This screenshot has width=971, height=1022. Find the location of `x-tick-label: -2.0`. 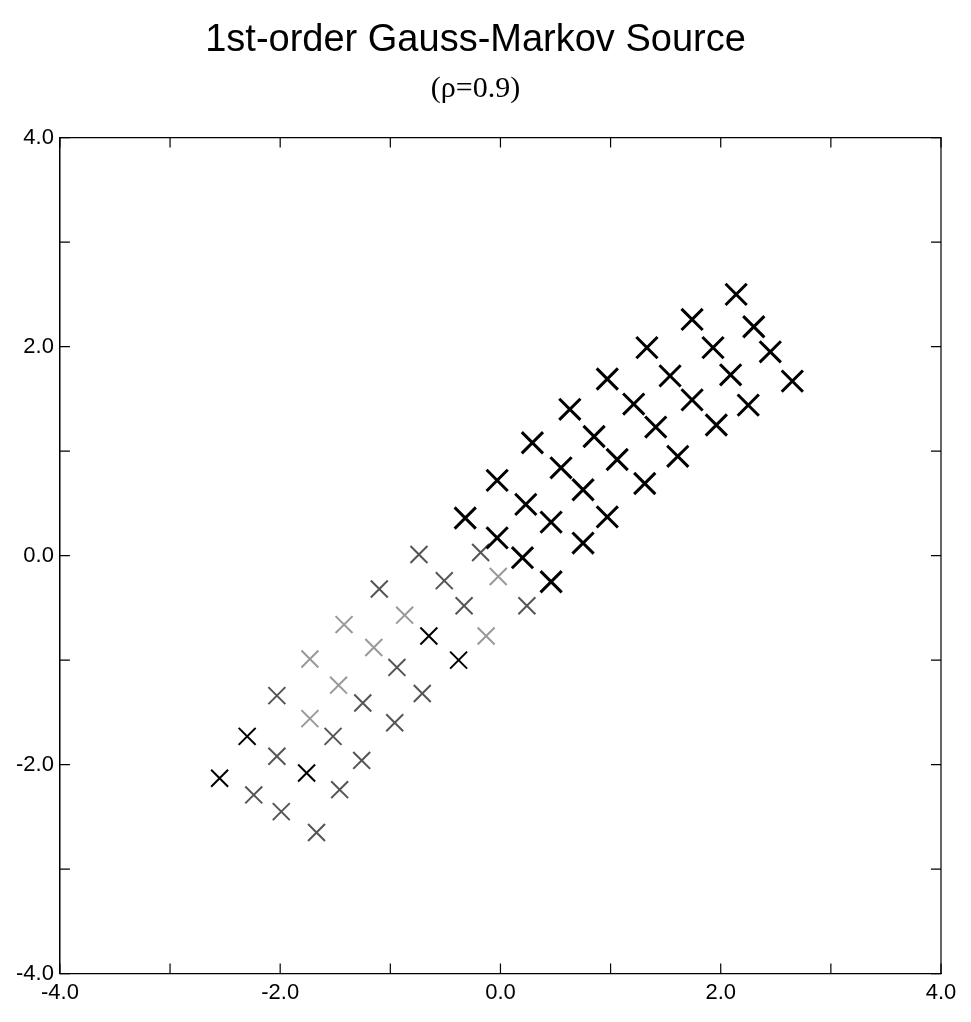

x-tick-label: -2.0 is located at coordinates (280, 991).